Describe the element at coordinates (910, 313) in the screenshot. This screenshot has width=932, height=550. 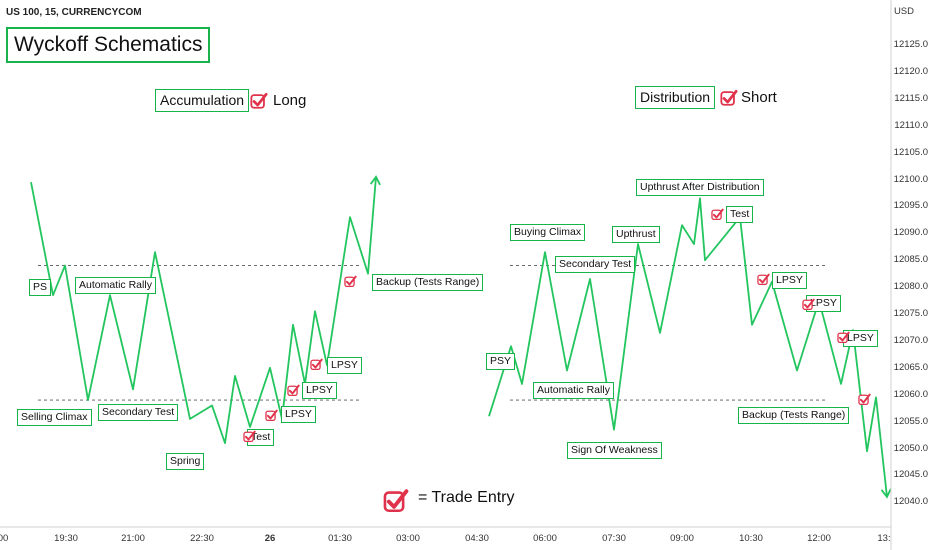
I see `price-tick-label: 12075.0` at that location.